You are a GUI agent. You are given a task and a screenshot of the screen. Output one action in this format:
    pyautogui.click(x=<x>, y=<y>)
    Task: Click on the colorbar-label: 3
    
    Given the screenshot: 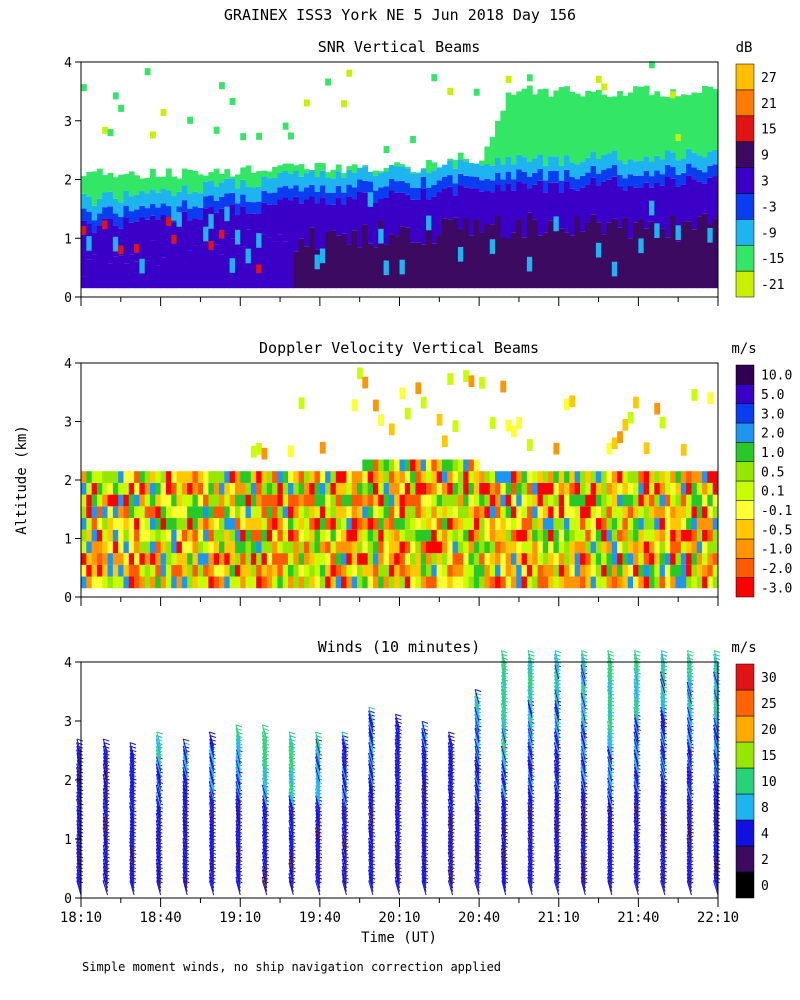 What is the action you would take?
    pyautogui.click(x=765, y=182)
    